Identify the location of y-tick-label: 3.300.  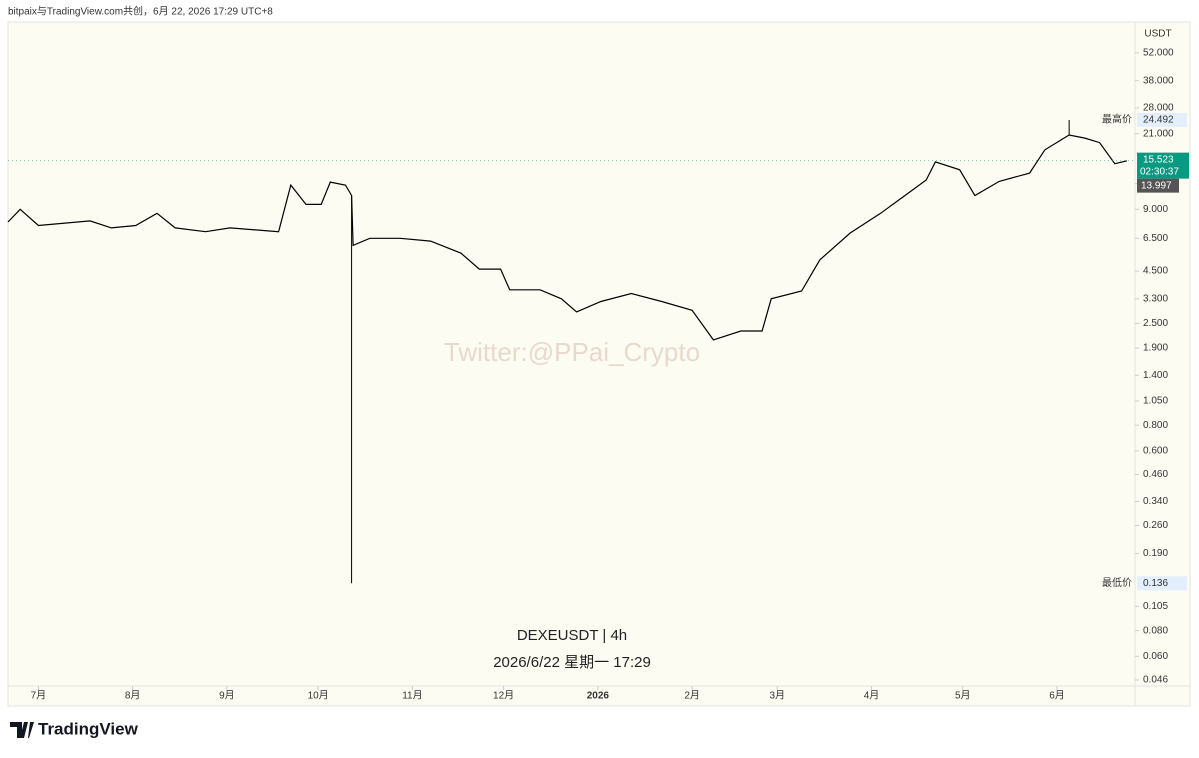
(1155, 298).